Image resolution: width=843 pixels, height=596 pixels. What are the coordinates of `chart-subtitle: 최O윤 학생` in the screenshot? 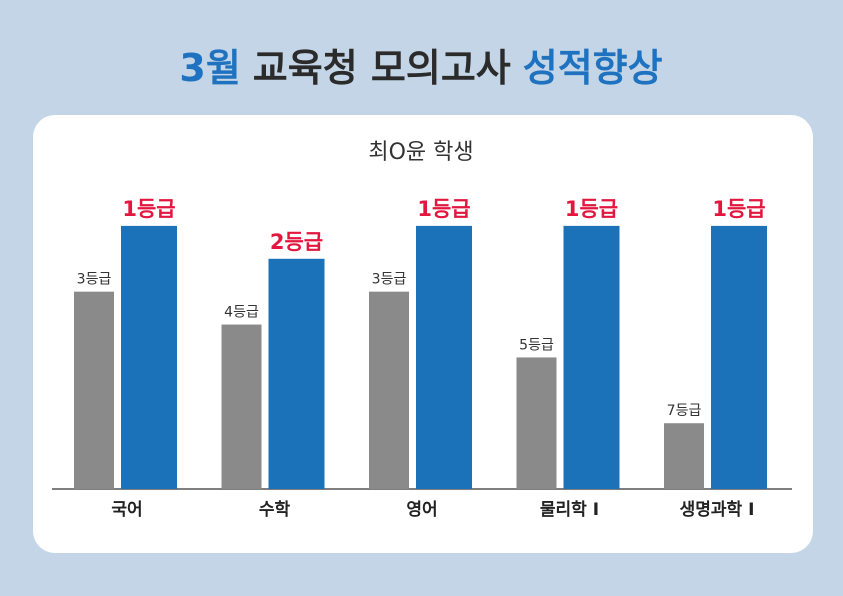 It's located at (420, 152).